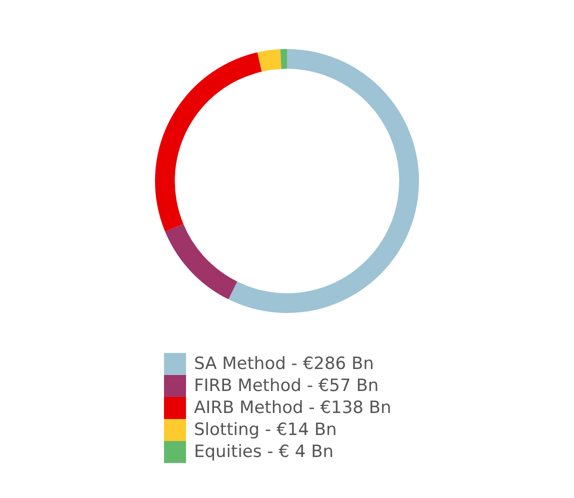 This screenshot has width=574, height=498. What do you see at coordinates (293, 408) in the screenshot?
I see `legend-label: AIRB Method - €138 Bn` at bounding box center [293, 408].